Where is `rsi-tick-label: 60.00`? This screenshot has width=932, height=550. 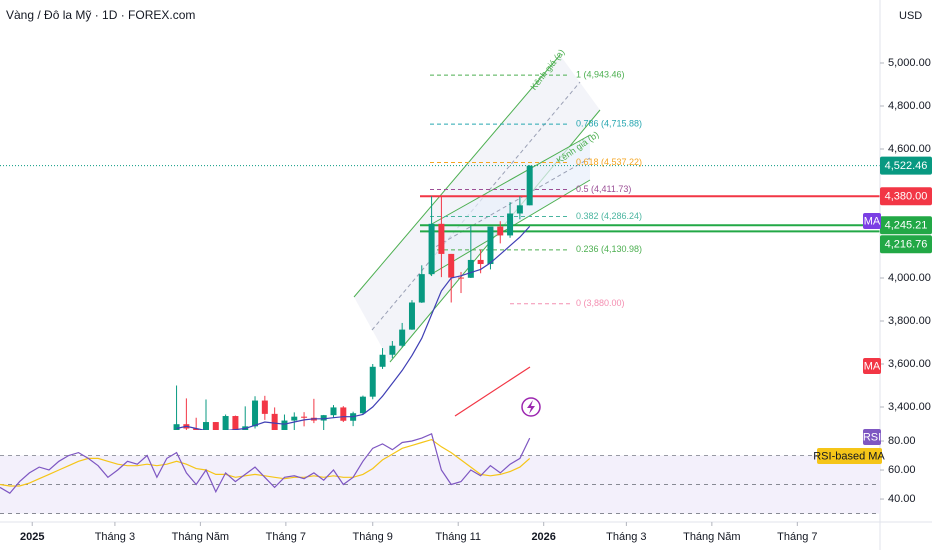
rsi-tick-label: 60.00 is located at coordinates (902, 470).